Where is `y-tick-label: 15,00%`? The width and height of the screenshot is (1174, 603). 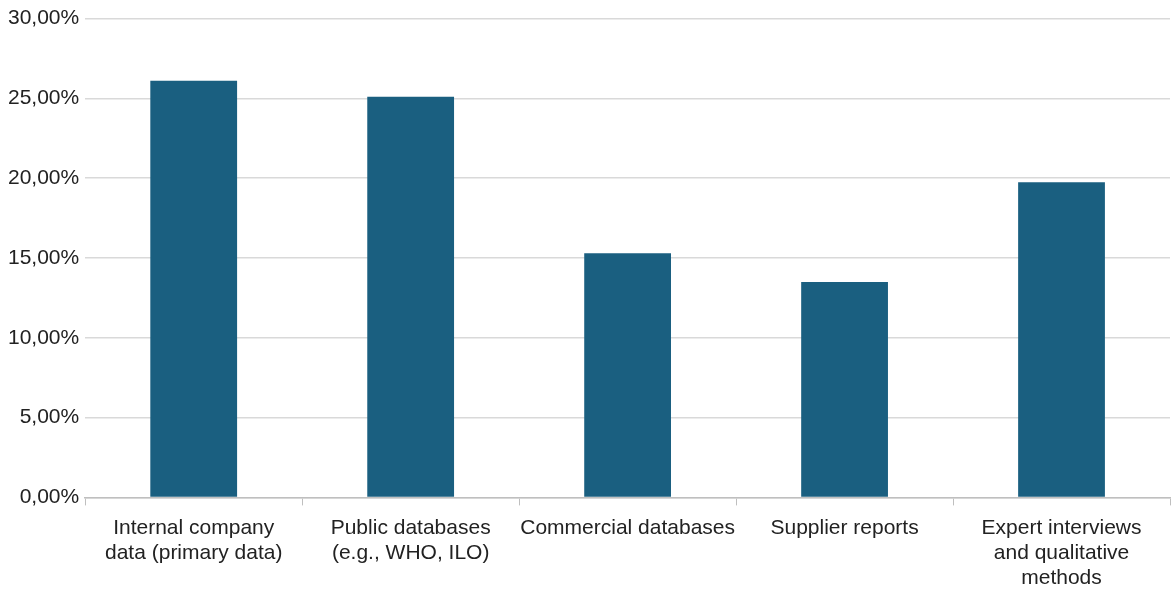
y-tick-label: 15,00% is located at coordinates (43, 256).